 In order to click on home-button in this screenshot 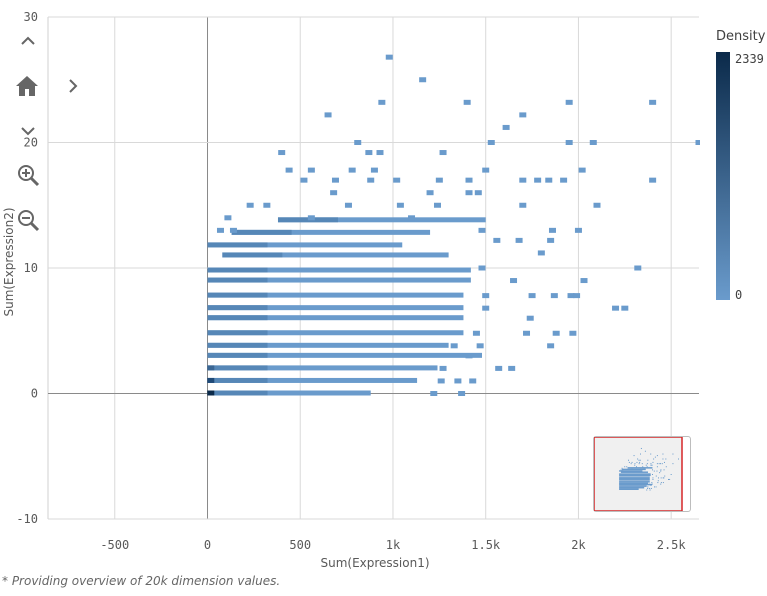, I will do `click(27, 86)`.